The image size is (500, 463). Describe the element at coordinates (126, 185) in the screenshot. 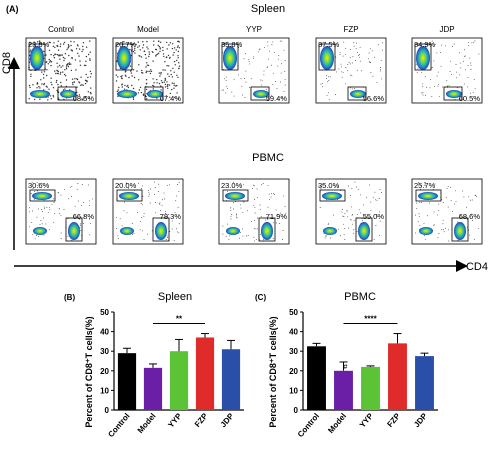

I see `cd8-percent-label: 20.0%` at that location.